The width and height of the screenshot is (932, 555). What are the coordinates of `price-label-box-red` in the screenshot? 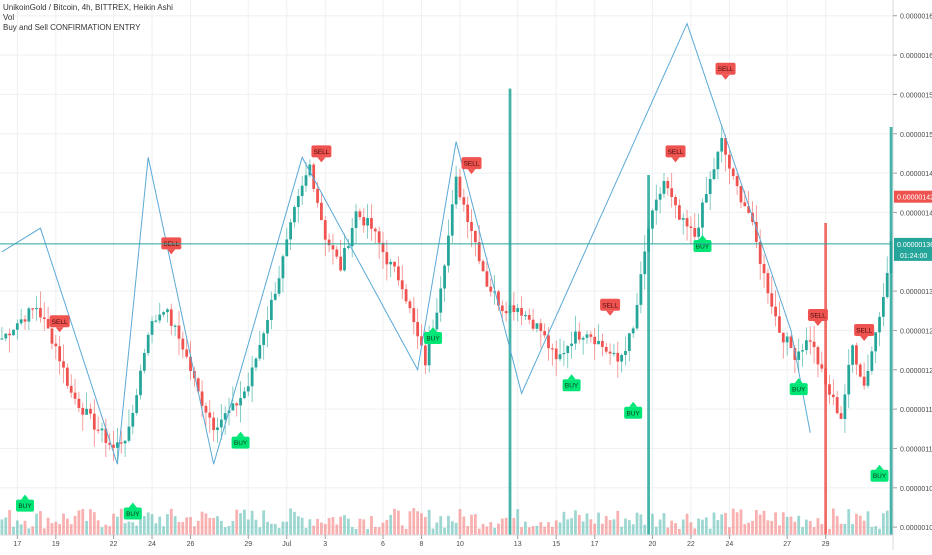 It's located at (913, 196).